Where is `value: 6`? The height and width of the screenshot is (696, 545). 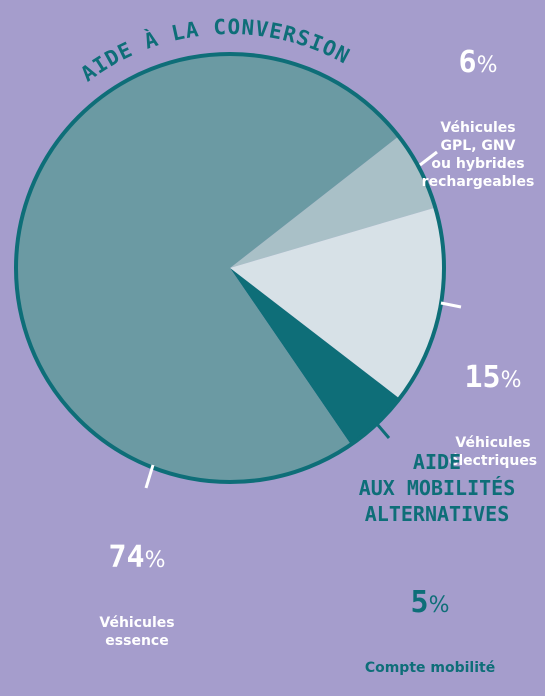
value: 6 is located at coordinates (467, 62).